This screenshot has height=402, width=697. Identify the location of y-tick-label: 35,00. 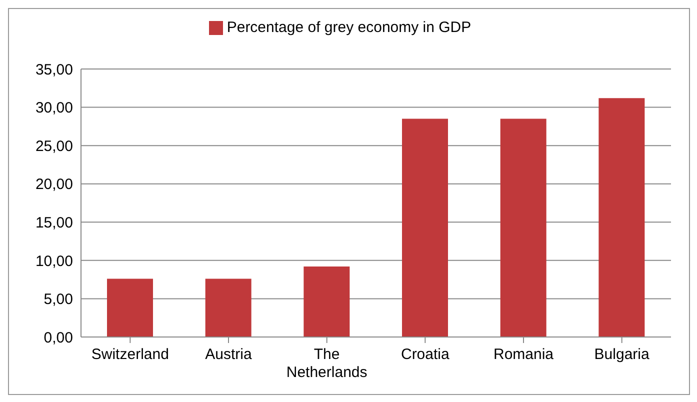
(54, 69).